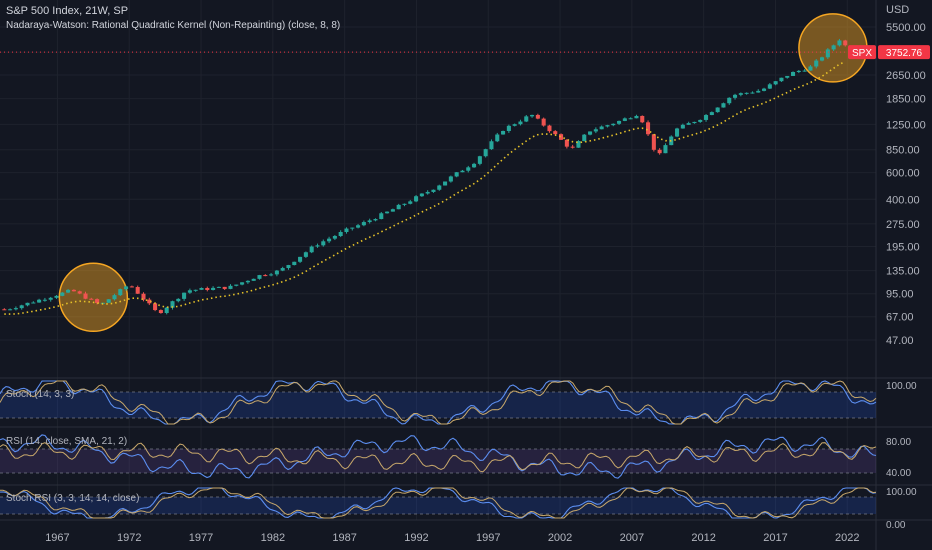 This screenshot has width=932, height=550. What do you see at coordinates (906, 100) in the screenshot?
I see `y-tick-label: 1850.00` at bounding box center [906, 100].